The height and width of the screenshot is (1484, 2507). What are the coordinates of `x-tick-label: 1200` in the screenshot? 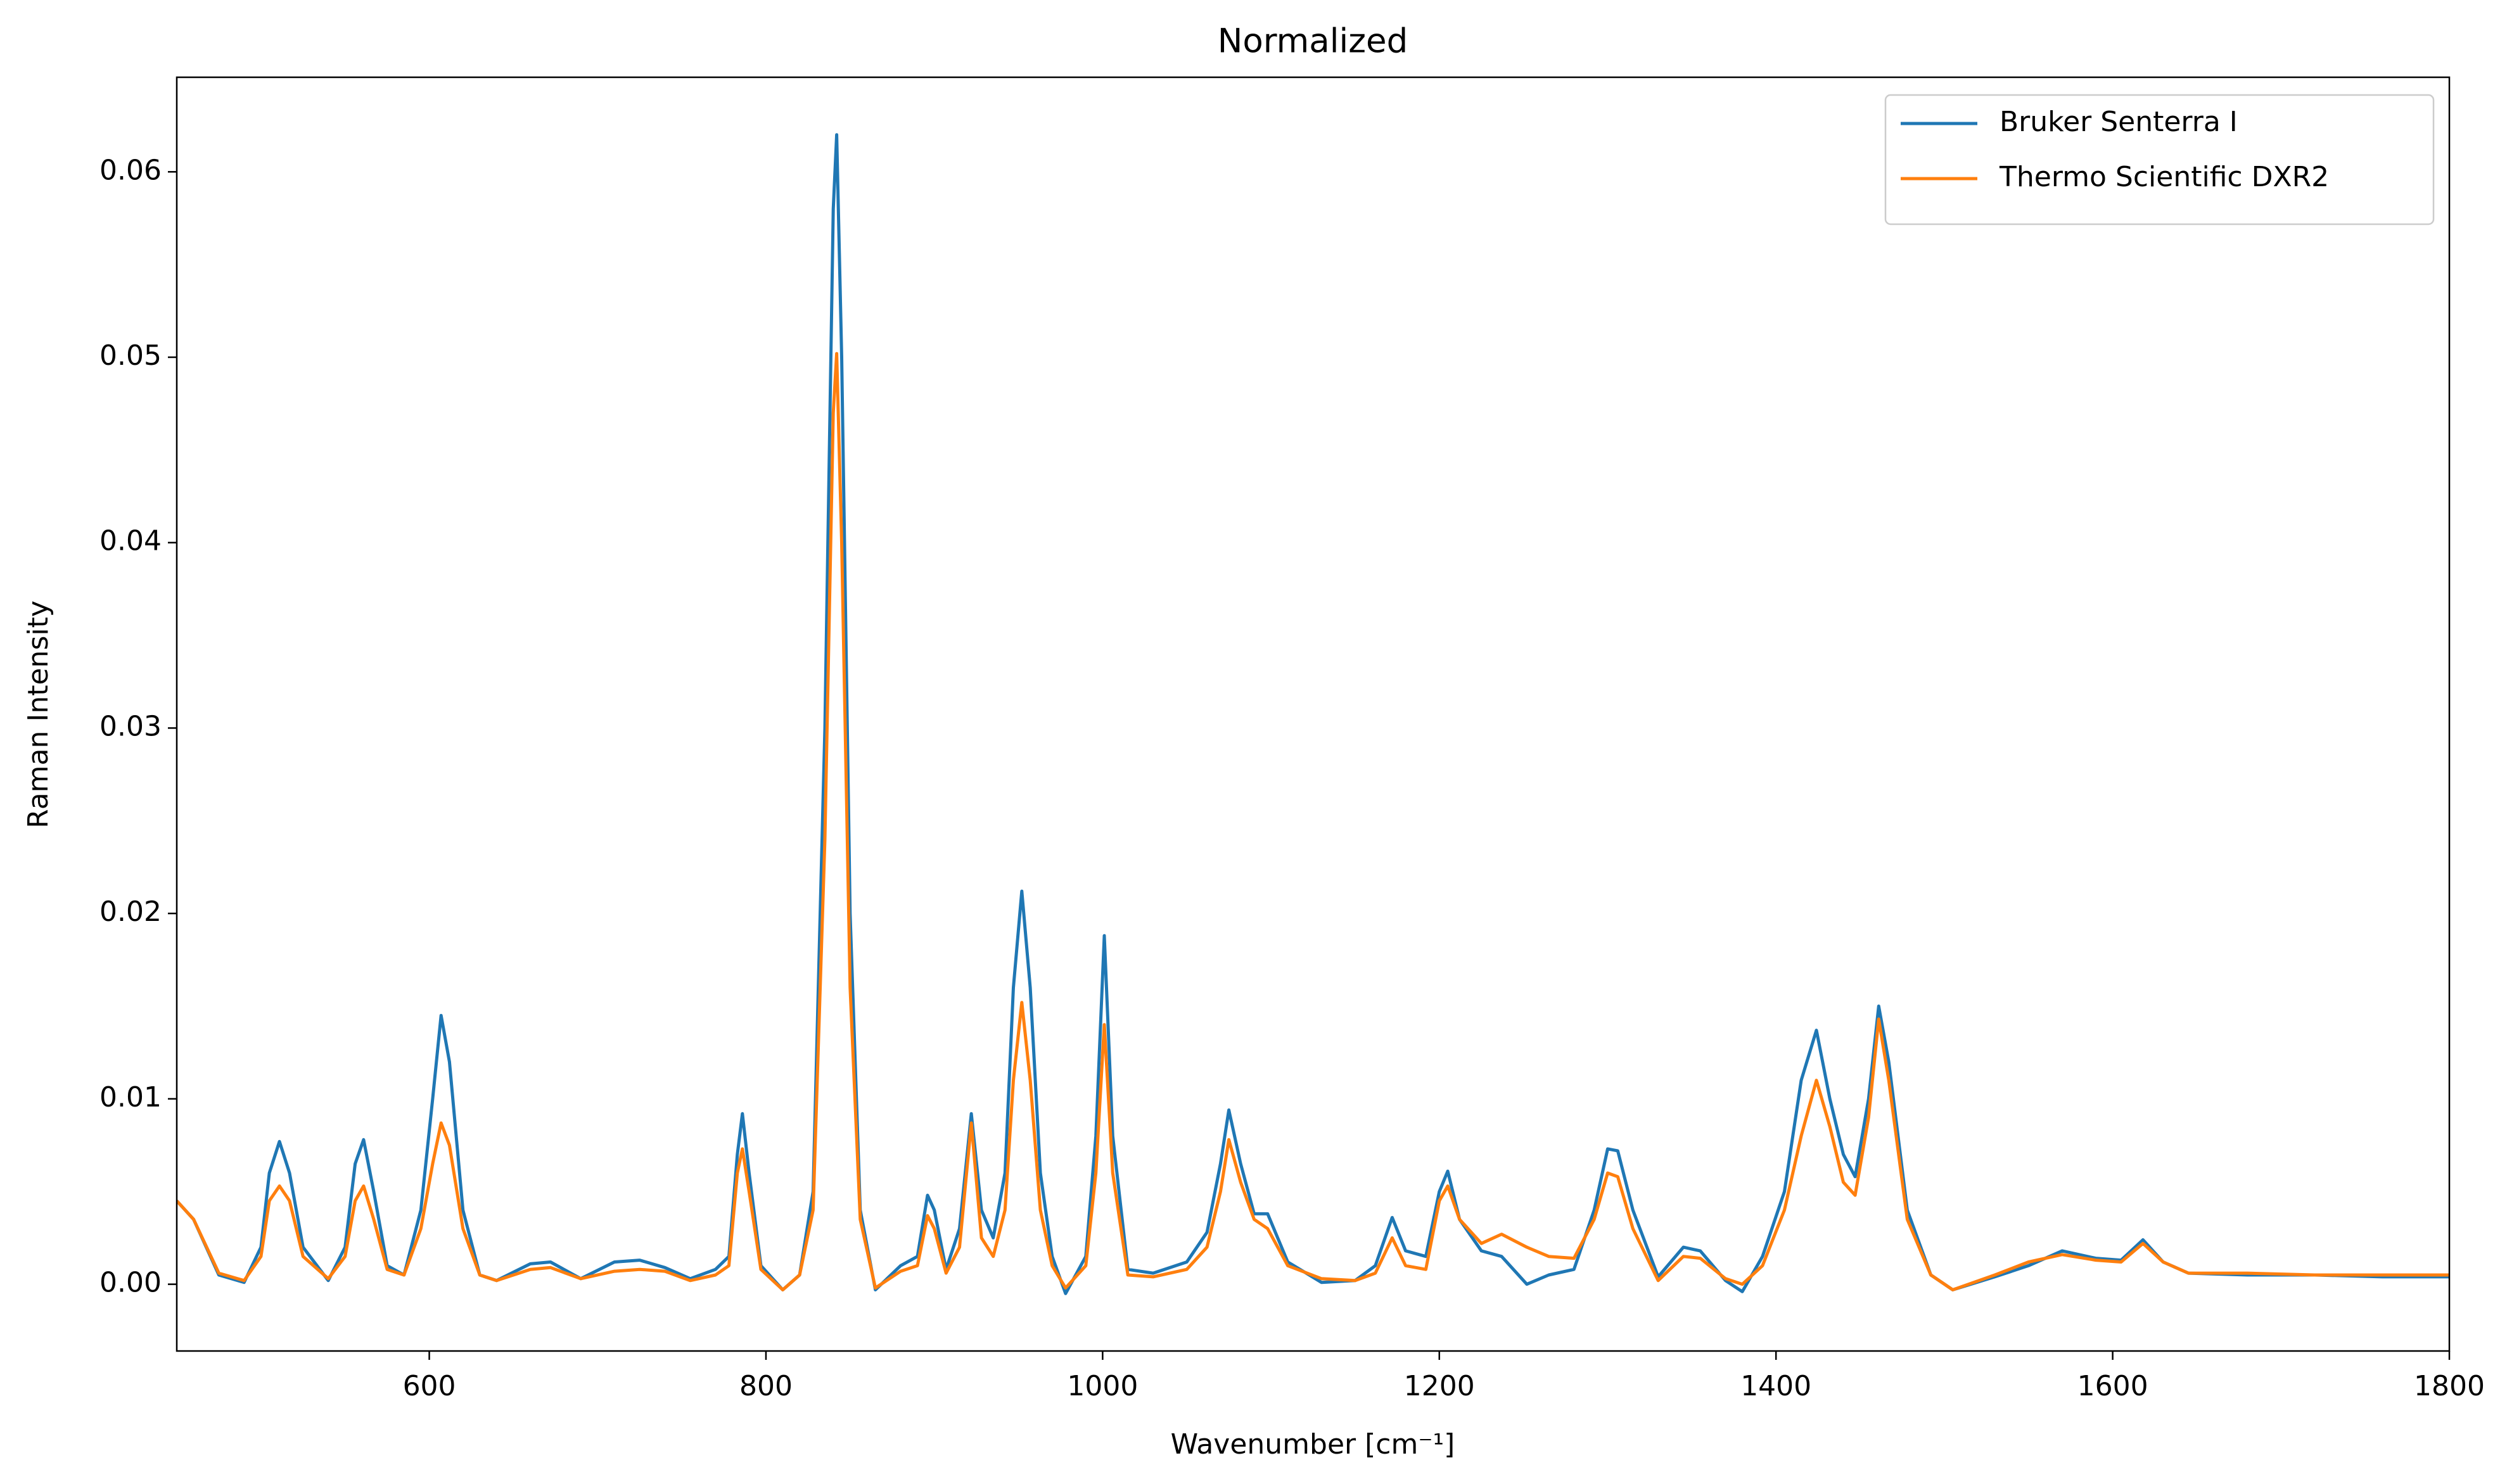 It's located at (1439, 1386).